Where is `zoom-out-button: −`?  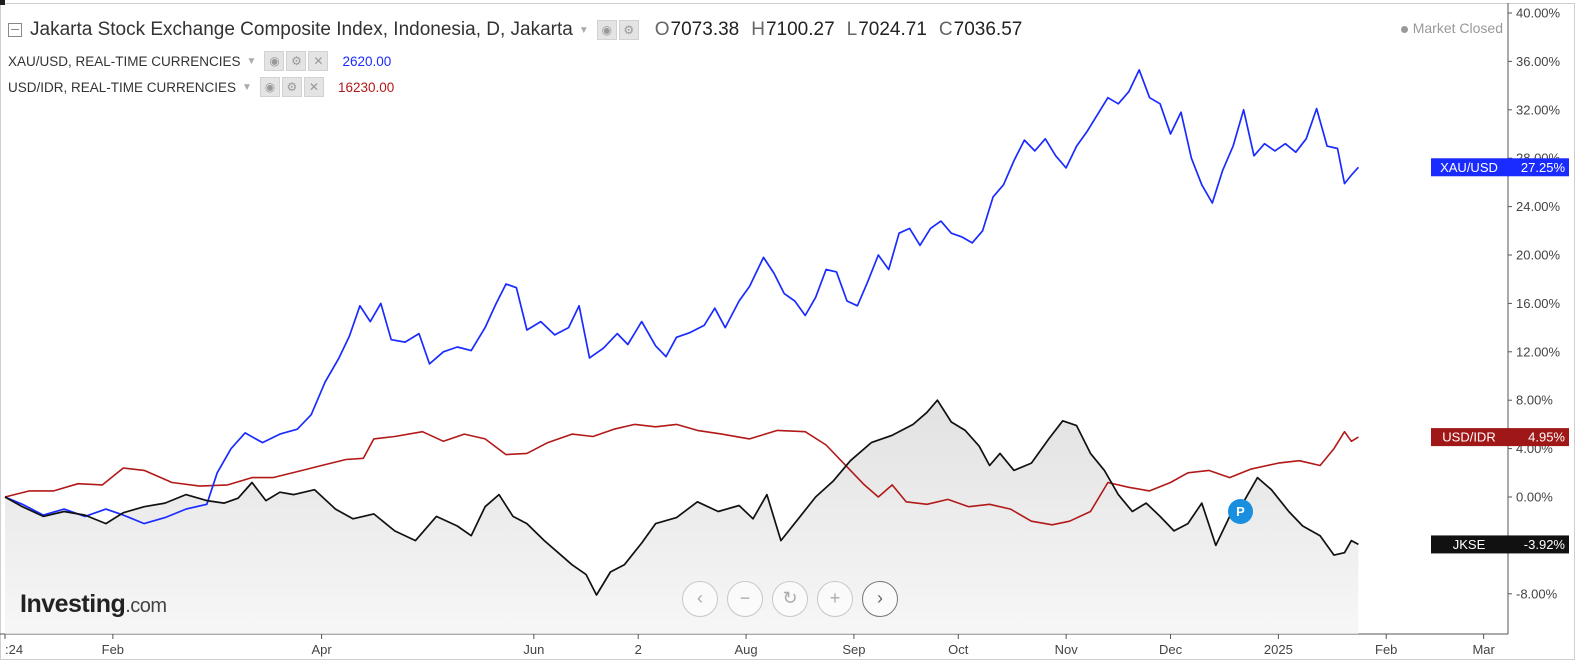
zoom-out-button: − is located at coordinates (745, 599).